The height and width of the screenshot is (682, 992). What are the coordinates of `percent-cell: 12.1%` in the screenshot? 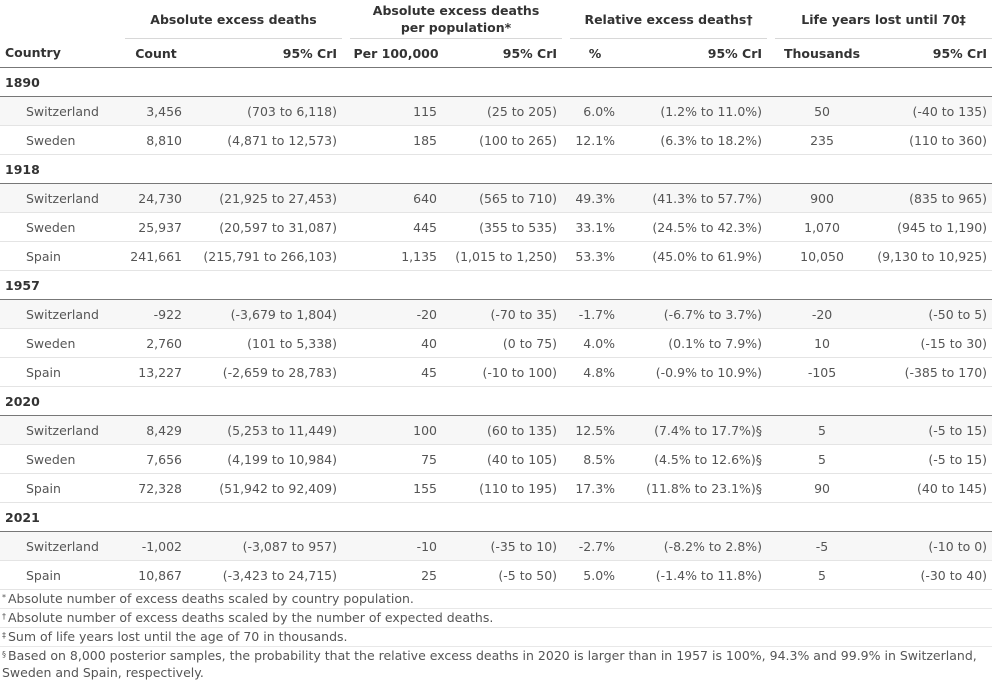 It's located at (595, 140).